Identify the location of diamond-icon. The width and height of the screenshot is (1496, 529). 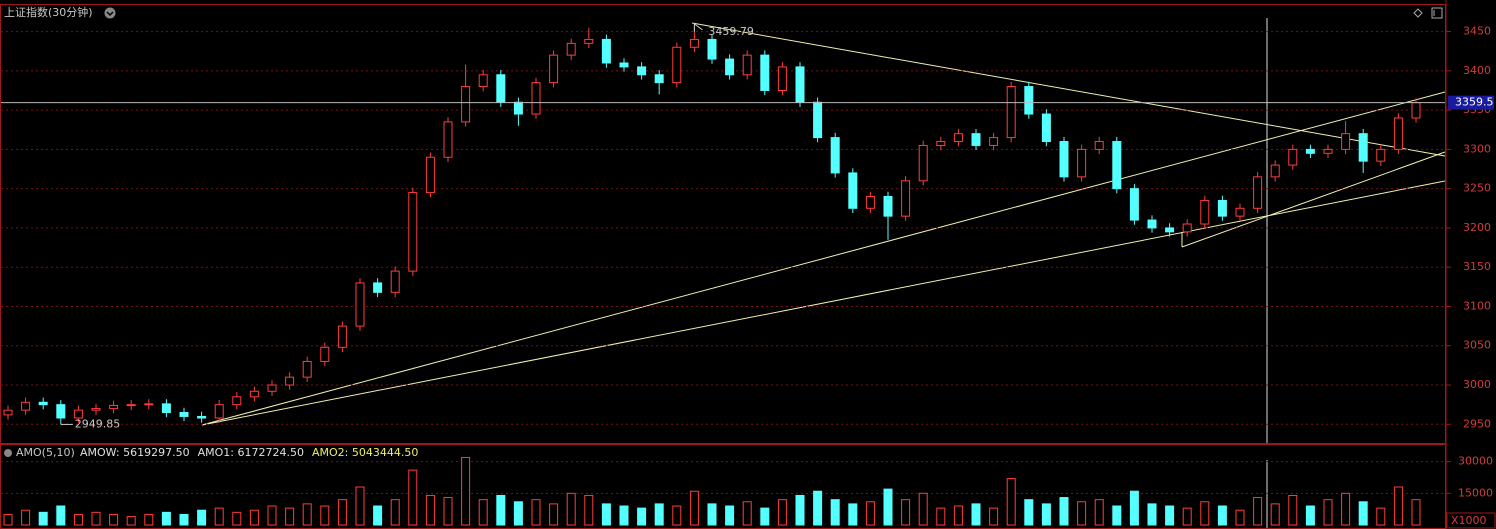
(1418, 13).